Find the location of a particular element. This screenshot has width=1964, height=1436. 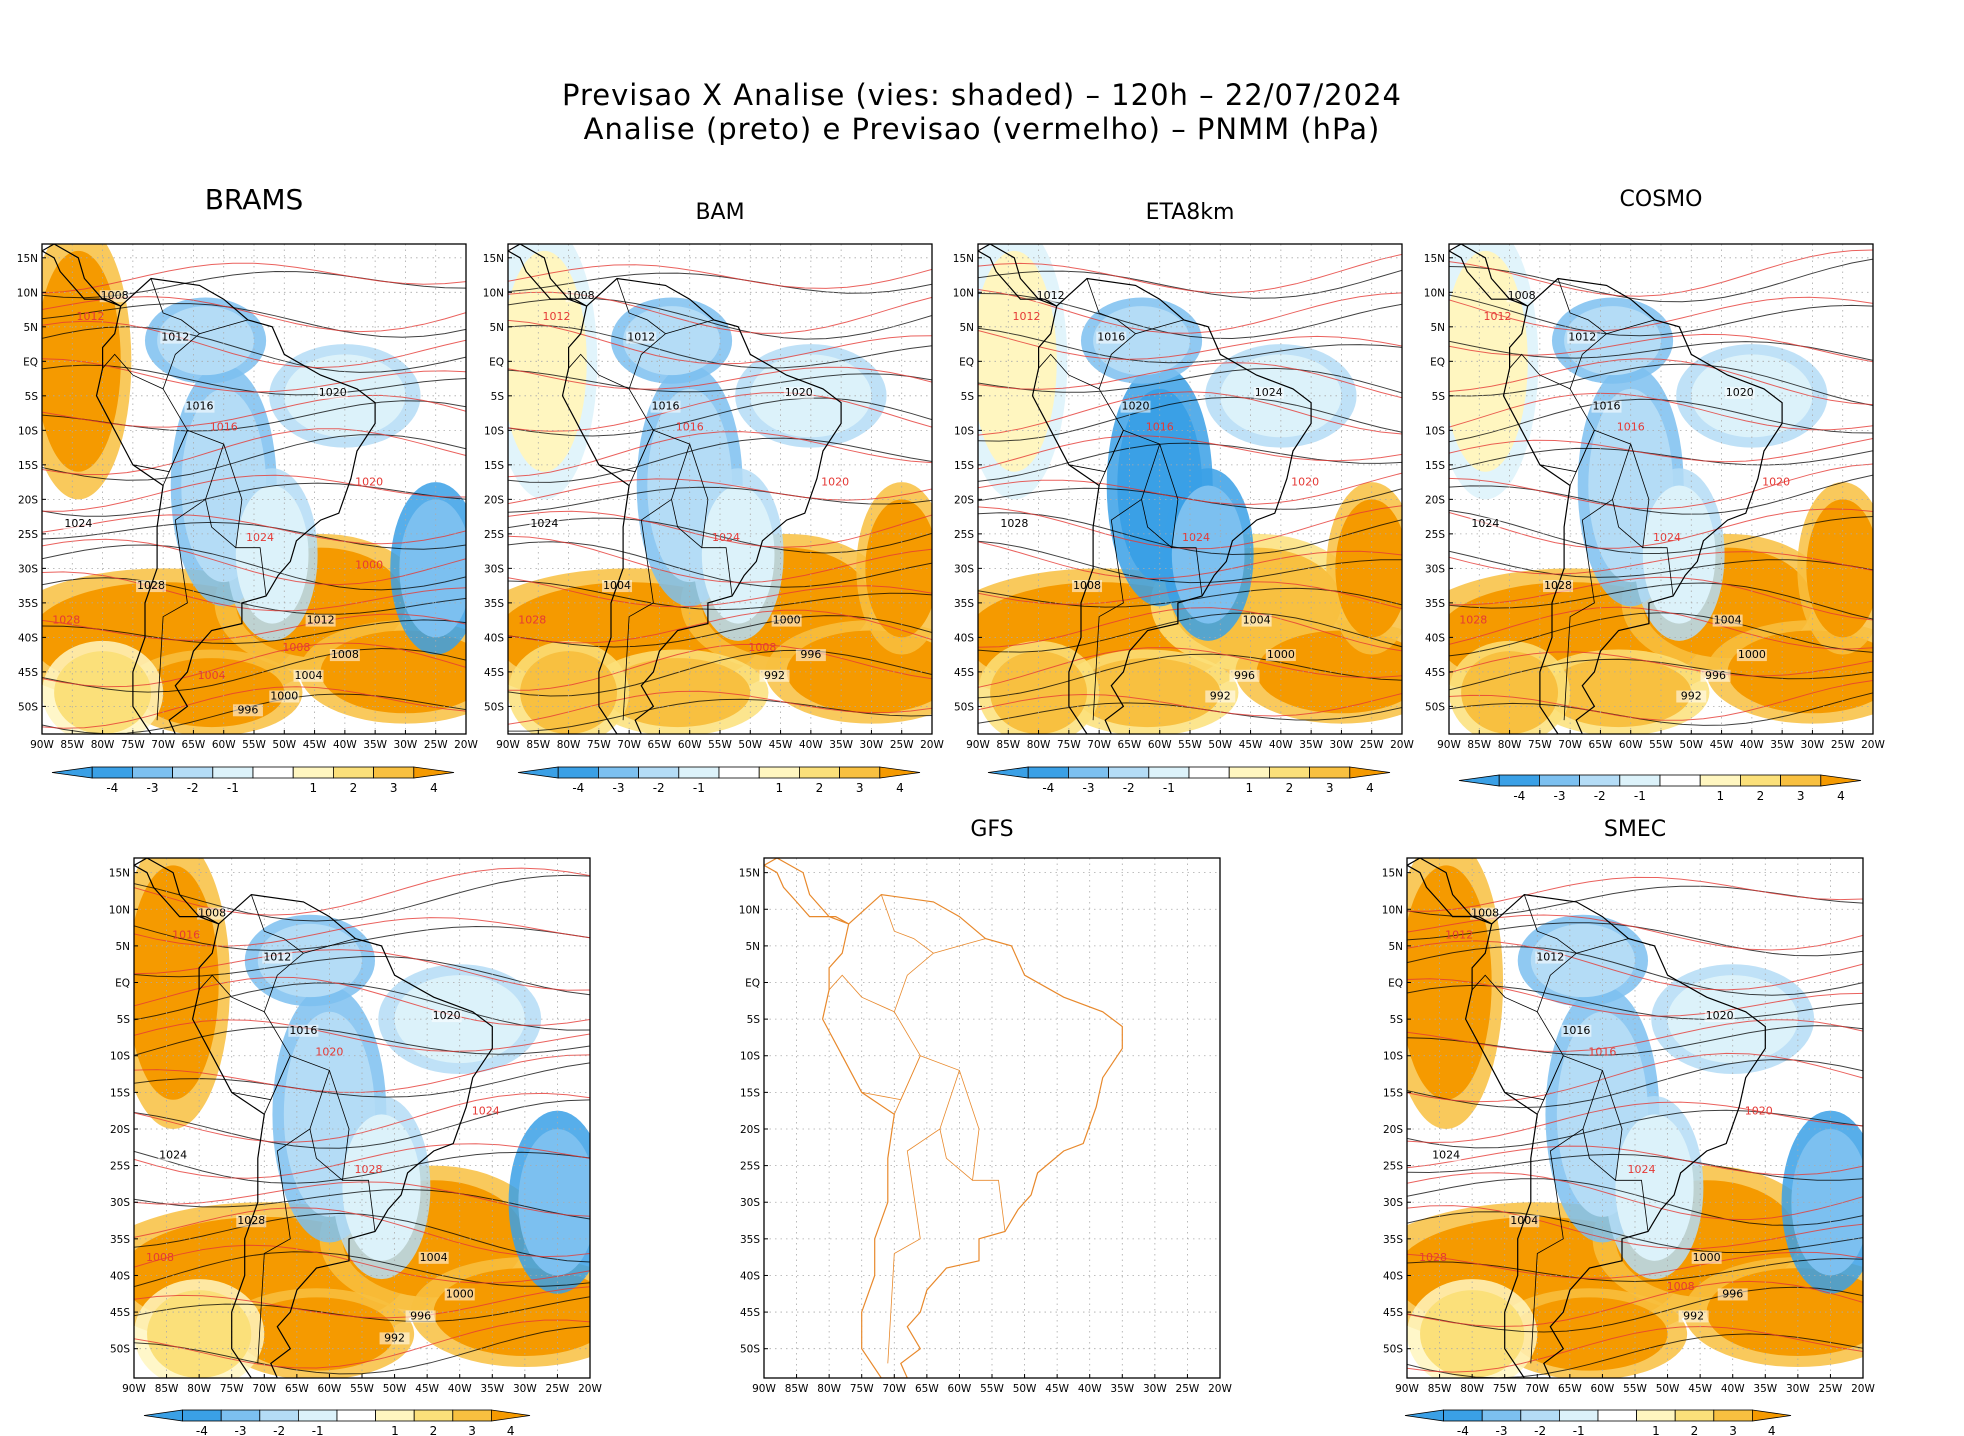

forecast-contour-label: 1004 is located at coordinates (212, 675).